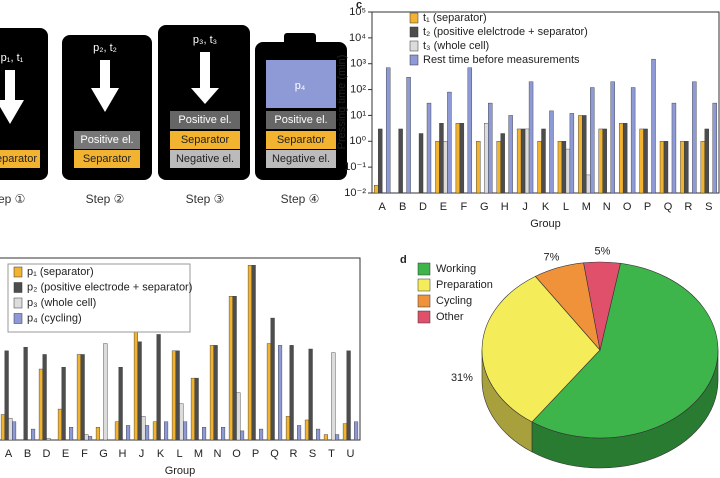 This screenshot has height=478, width=720. Describe the element at coordinates (708, 207) in the screenshot. I see `x-tick-label: S` at that location.